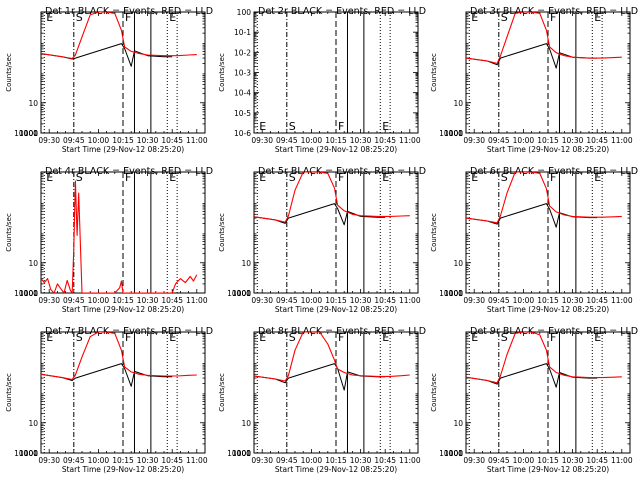  I want to click on y-tick-label: 10-3, so click(242, 73).